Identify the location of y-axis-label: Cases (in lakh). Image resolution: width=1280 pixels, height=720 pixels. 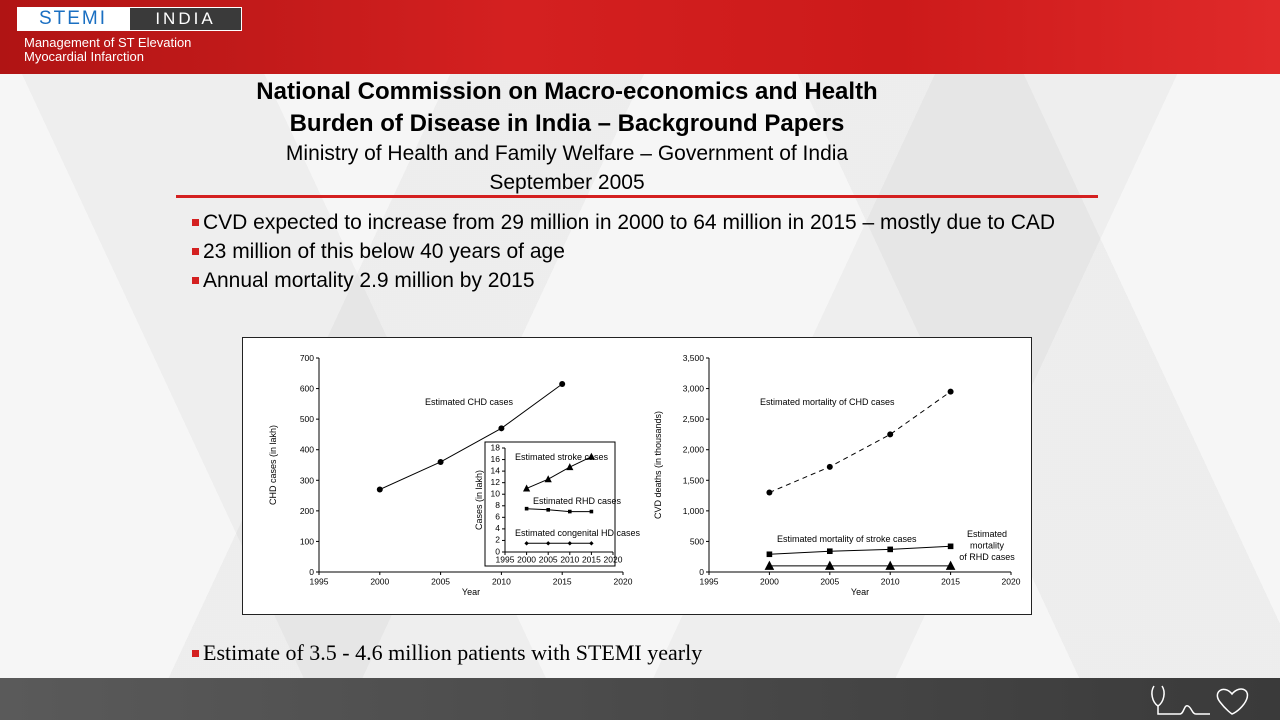
(479, 500).